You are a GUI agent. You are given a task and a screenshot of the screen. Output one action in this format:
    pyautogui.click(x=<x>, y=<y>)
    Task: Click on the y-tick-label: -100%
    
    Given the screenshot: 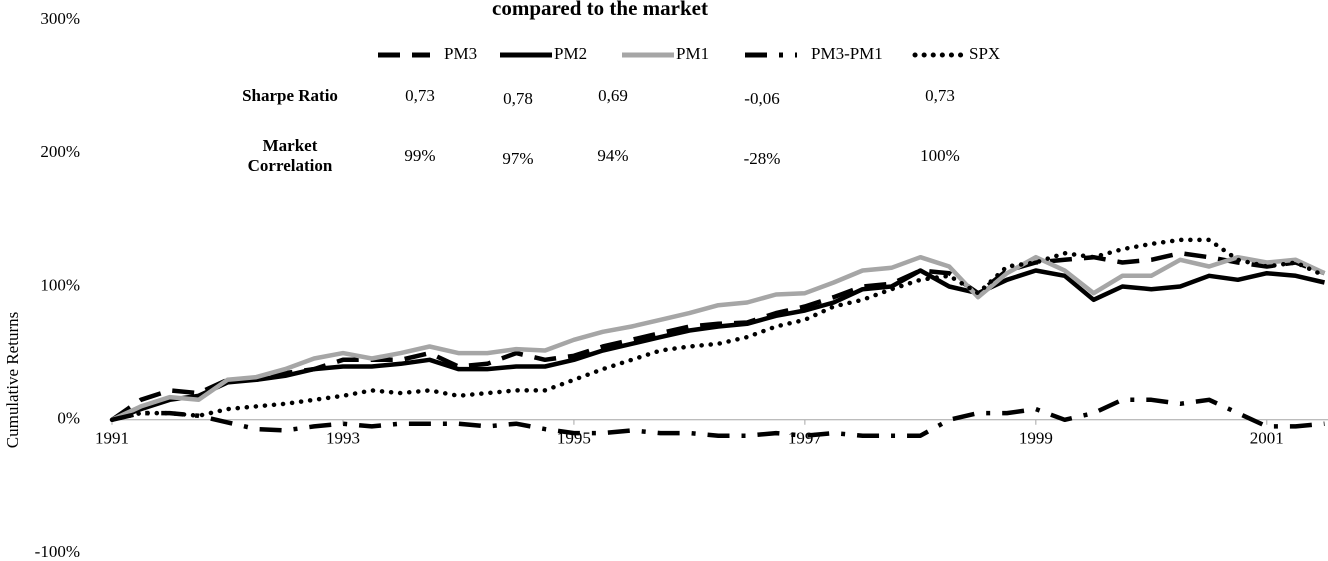 What is the action you would take?
    pyautogui.click(x=57, y=551)
    